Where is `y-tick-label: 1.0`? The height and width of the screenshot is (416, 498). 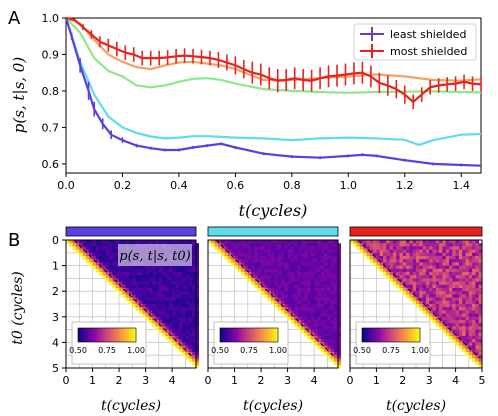 y-tick-label: 1.0 is located at coordinates (51, 18).